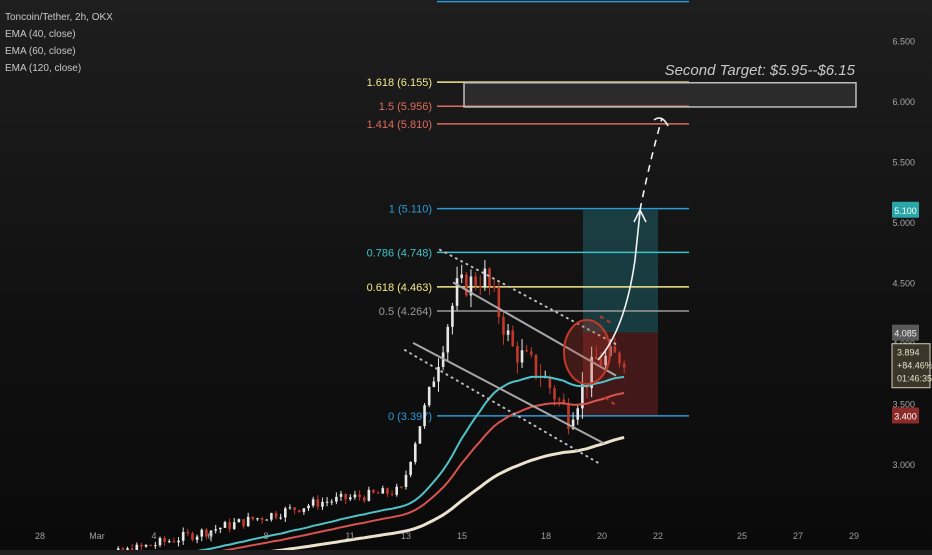 This screenshot has width=932, height=555. Describe the element at coordinates (660, 95) in the screenshot. I see `target-zone-box` at that location.